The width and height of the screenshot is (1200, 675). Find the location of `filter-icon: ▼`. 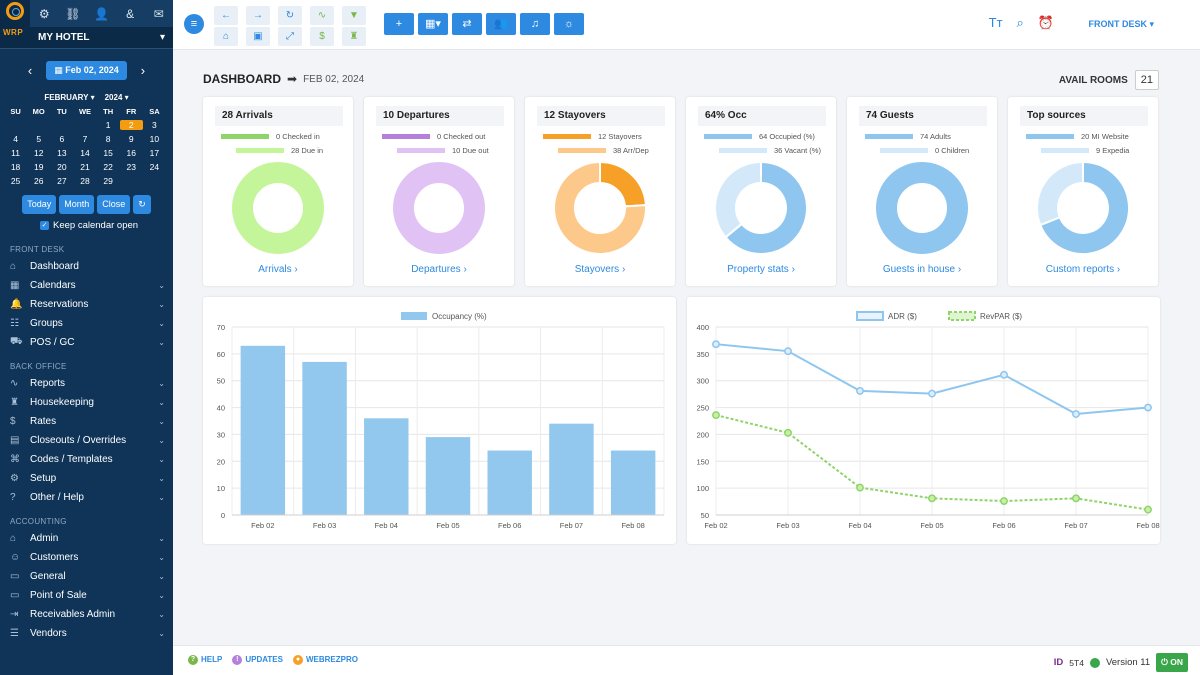

filter-icon: ▼ is located at coordinates (354, 15).